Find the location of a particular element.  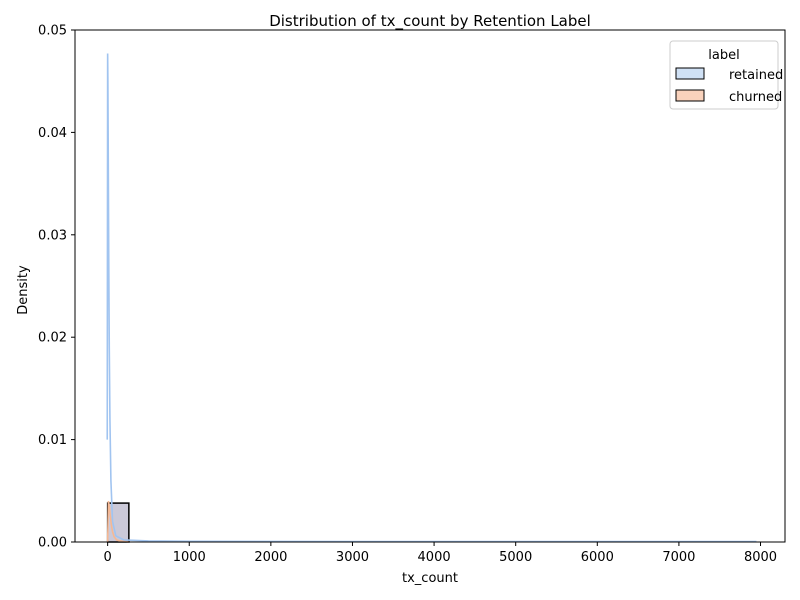

x-tick-label: 1000 is located at coordinates (189, 557).